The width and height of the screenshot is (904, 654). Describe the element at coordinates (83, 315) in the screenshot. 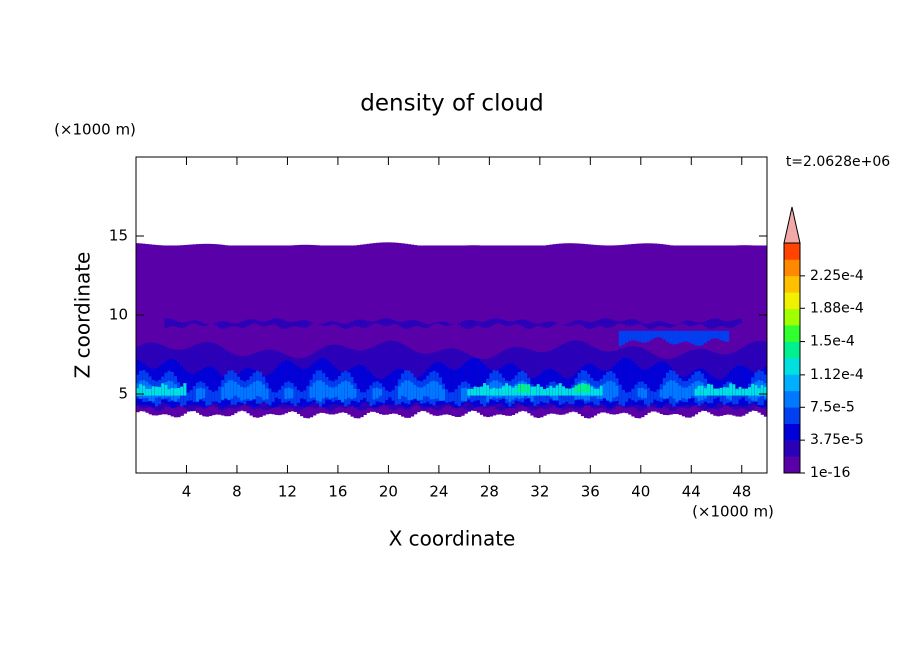

I see `y-axis-label: Z coordinate` at that location.